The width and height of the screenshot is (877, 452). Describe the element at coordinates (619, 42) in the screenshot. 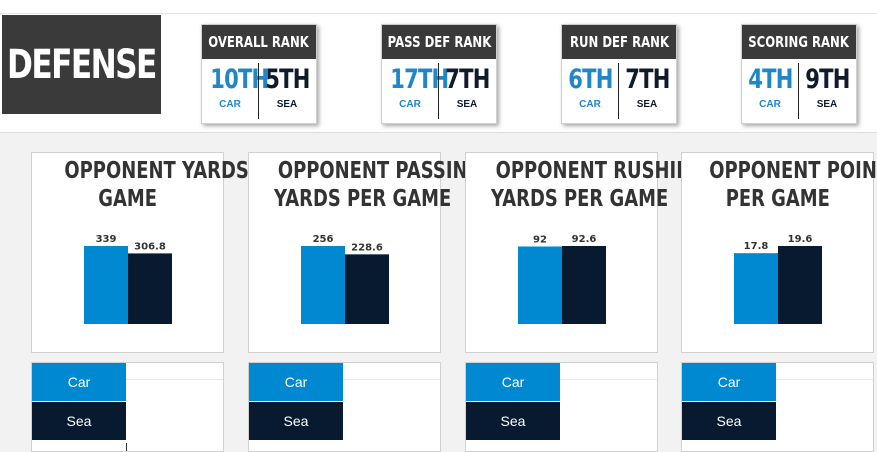

I see `rank-label: RUN DEF RANK` at that location.